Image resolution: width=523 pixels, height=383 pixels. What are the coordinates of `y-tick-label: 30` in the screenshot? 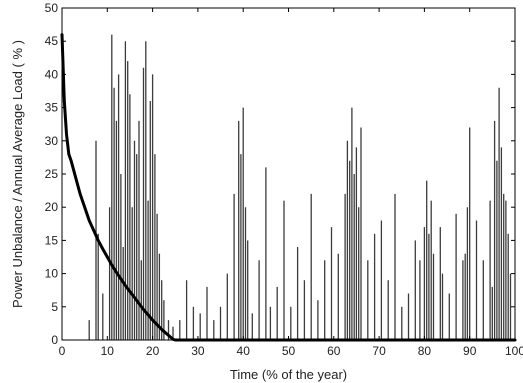 It's located at (52, 141).